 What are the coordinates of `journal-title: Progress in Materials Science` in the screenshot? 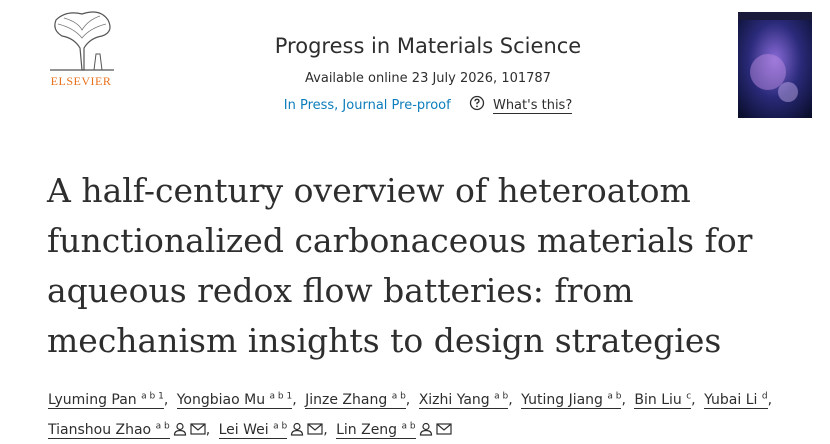 It's located at (428, 46).